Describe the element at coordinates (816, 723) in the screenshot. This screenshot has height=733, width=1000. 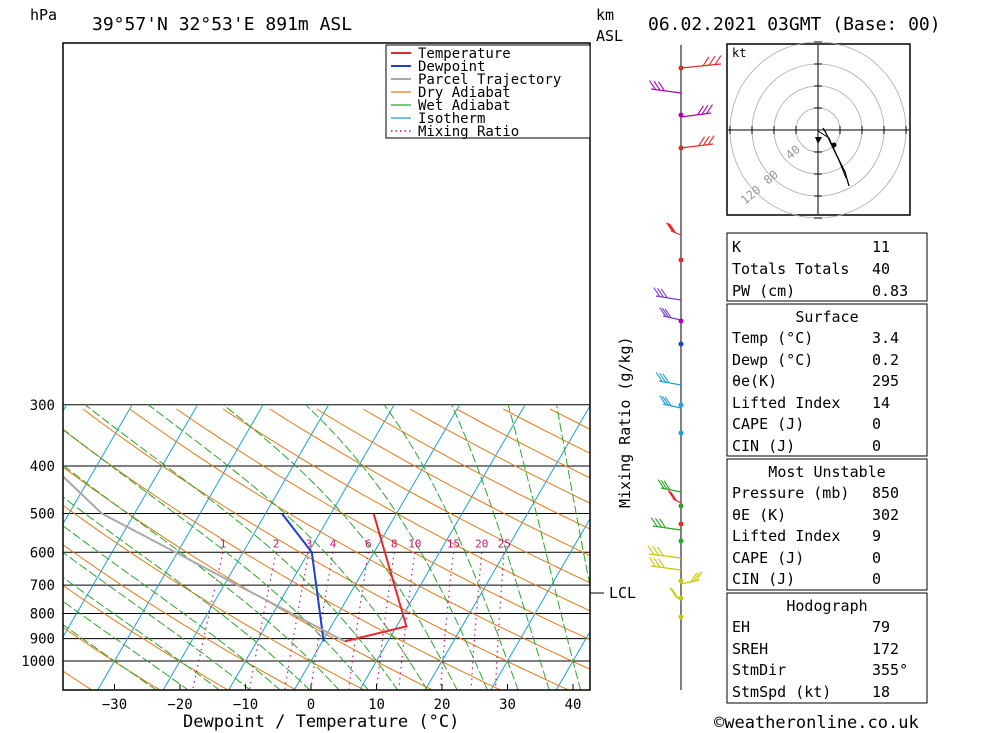
I see `copyright-footer: ©weatheronline.co.uk` at that location.